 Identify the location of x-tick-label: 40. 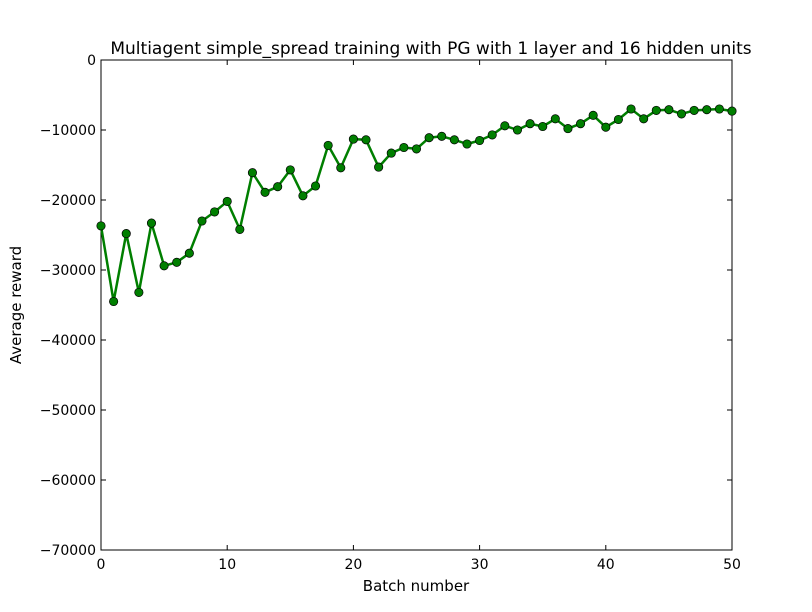
(606, 565).